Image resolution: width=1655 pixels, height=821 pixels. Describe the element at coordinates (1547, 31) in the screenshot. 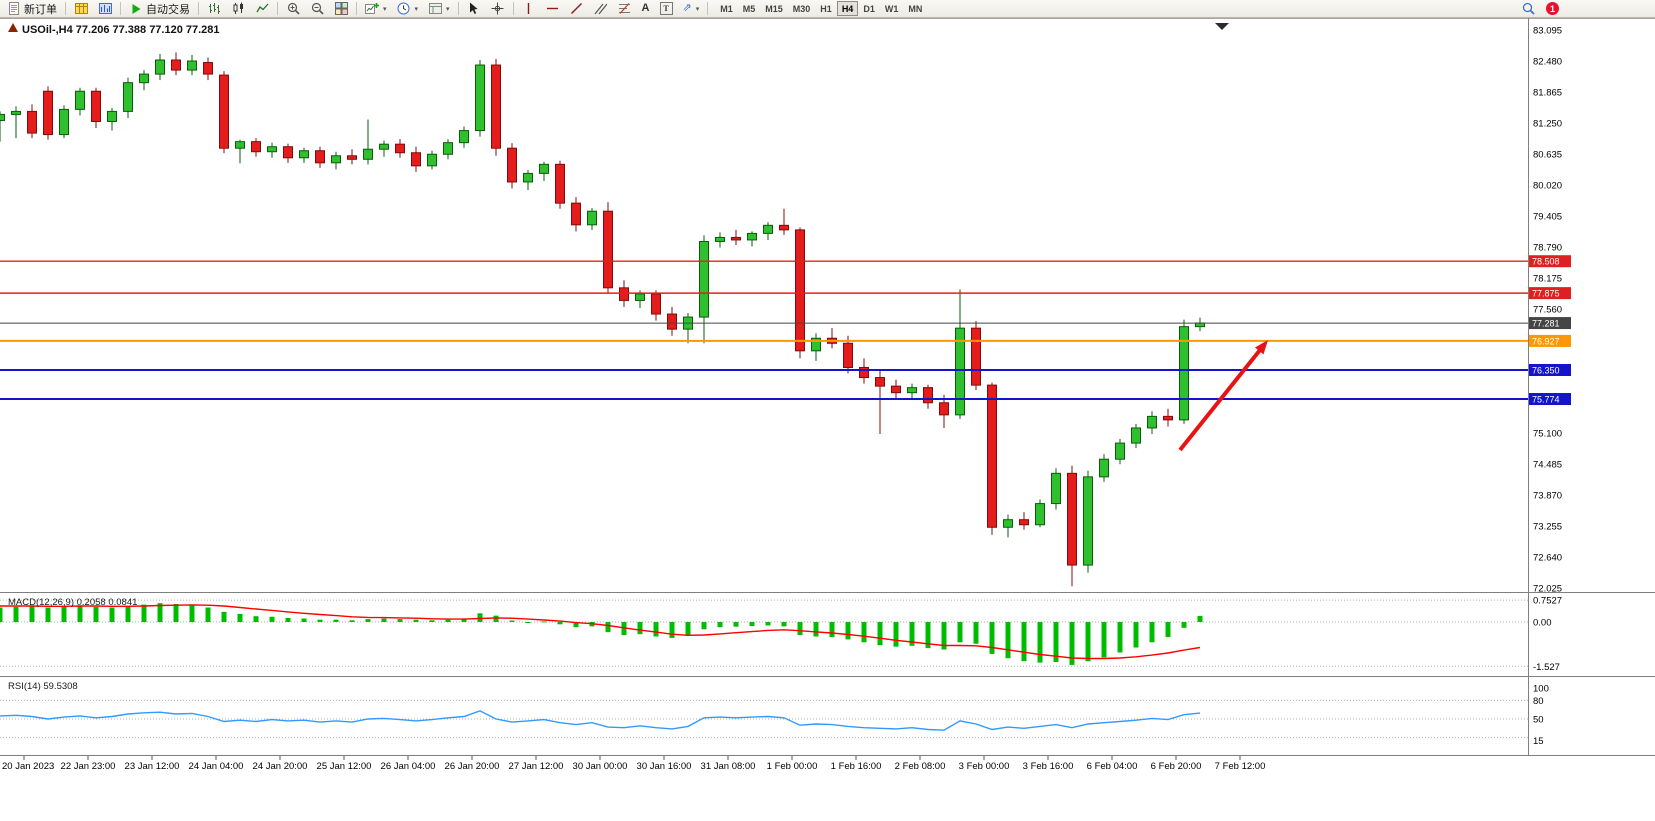

I see `price-tick-label: 83.095` at that location.